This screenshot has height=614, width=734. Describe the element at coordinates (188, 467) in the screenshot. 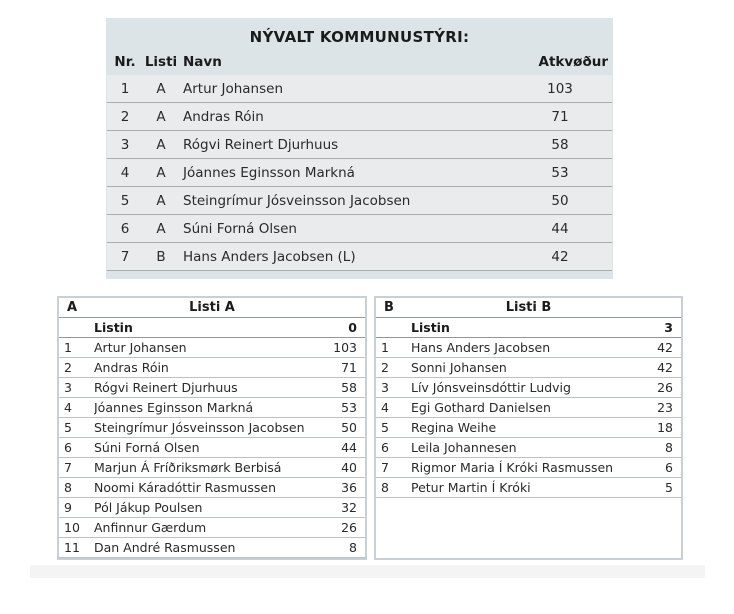

I see `cell-name: Marjun Á Fríðriksmørk Berbisá` at that location.